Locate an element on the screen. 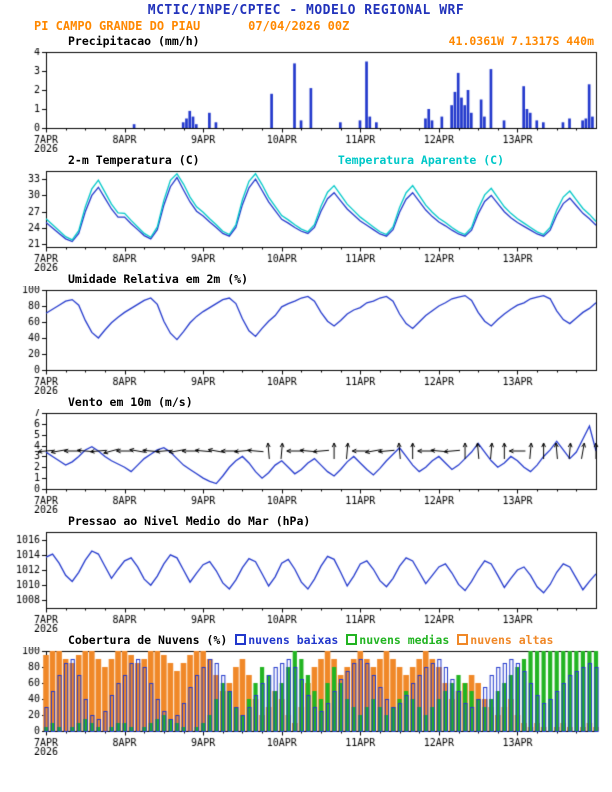 This screenshot has width=612, height=792. apparent-temperature-legend: Temperatura Aparente (C) is located at coordinates (420, 159).